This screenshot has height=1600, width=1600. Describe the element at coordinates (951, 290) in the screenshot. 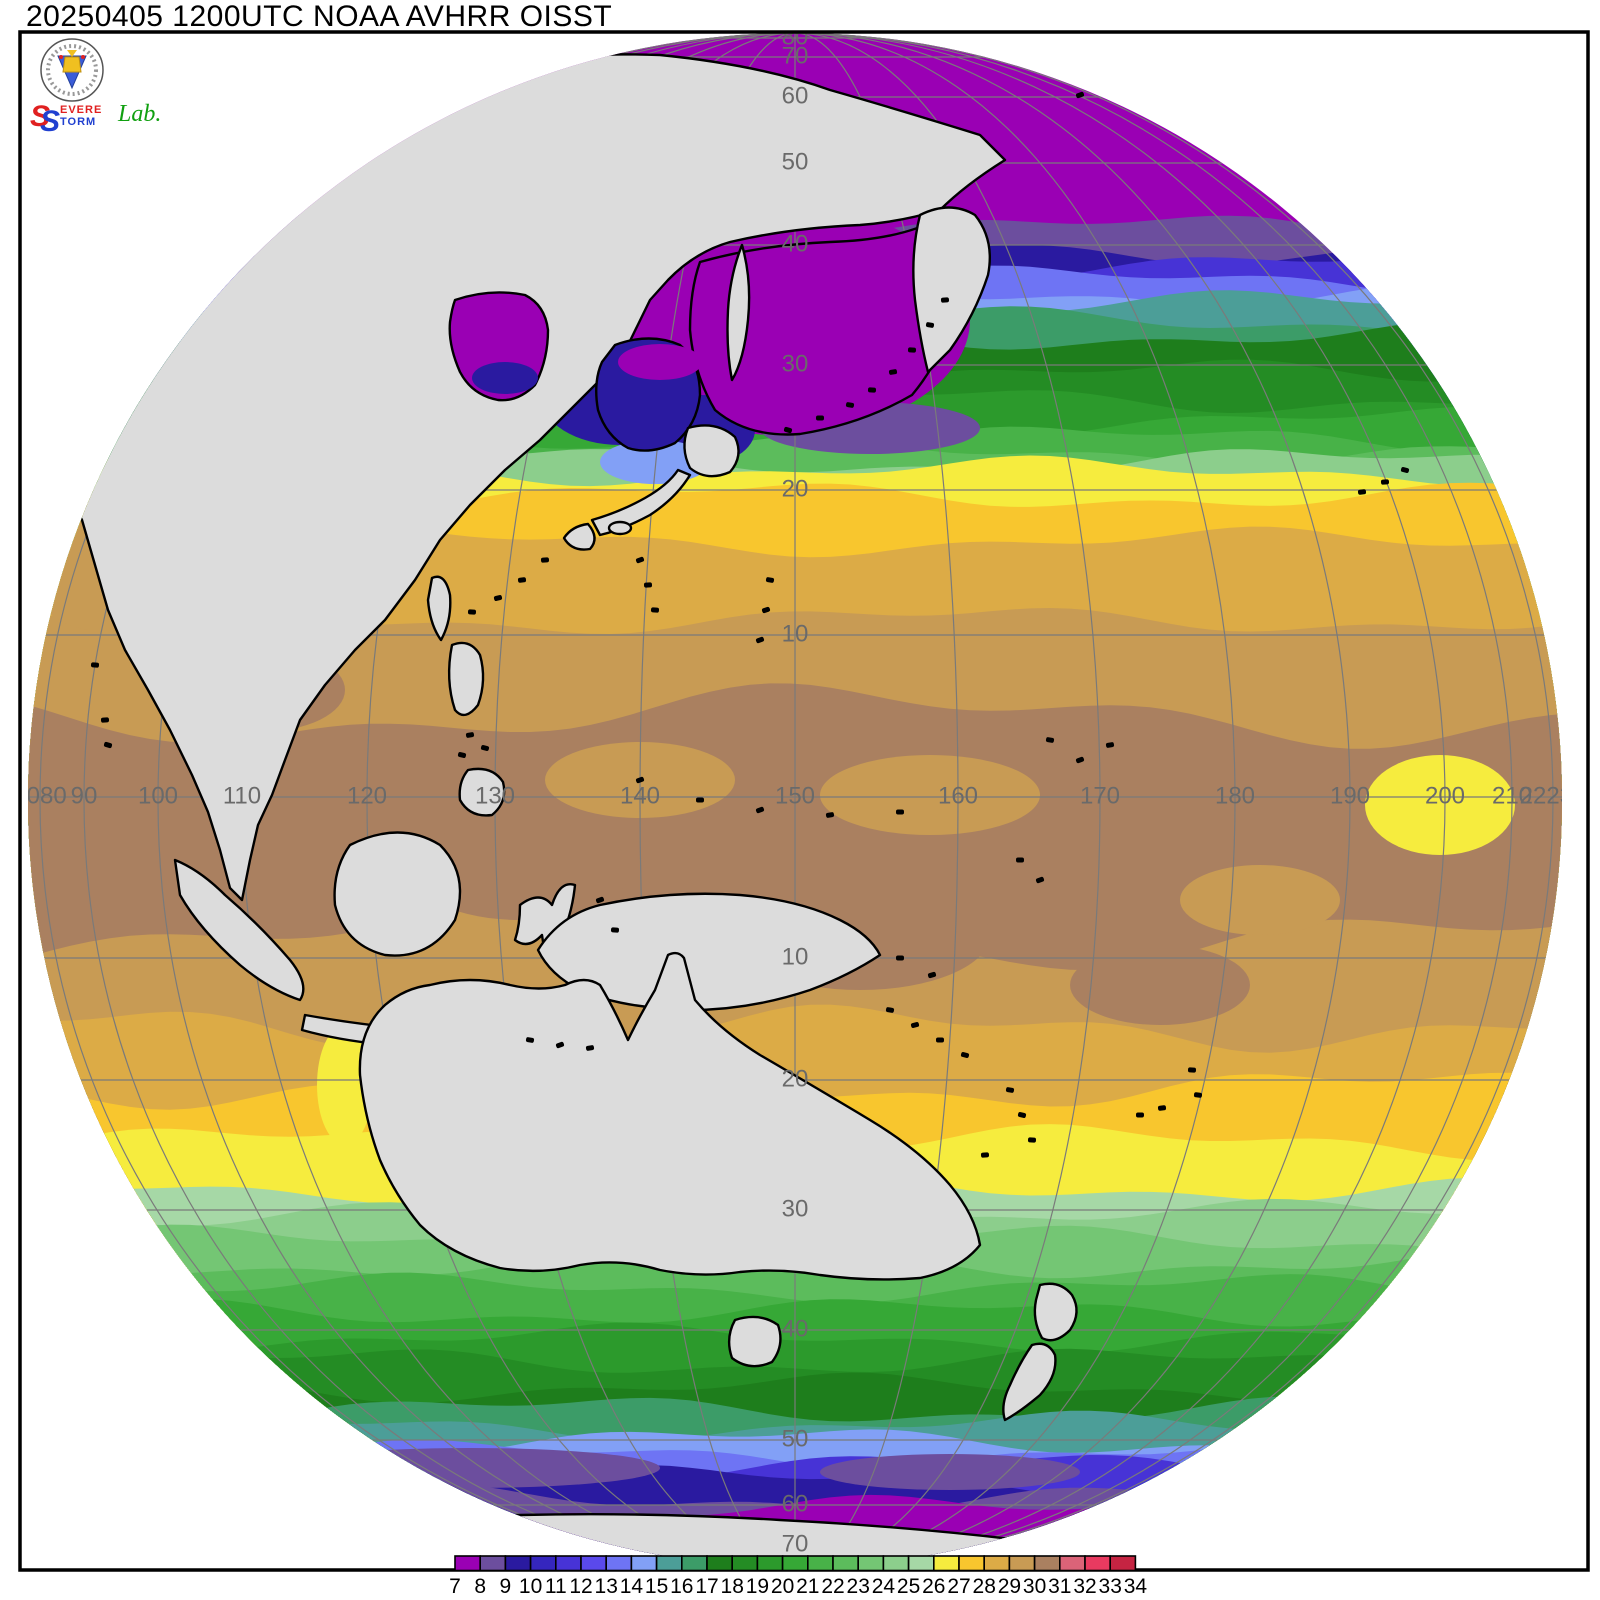

I see `kamchatka` at that location.